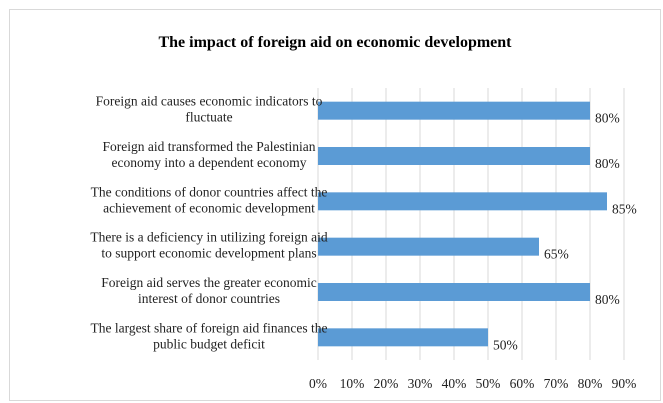 The width and height of the screenshot is (663, 403). Describe the element at coordinates (522, 383) in the screenshot. I see `x-tick-label: 60%` at that location.